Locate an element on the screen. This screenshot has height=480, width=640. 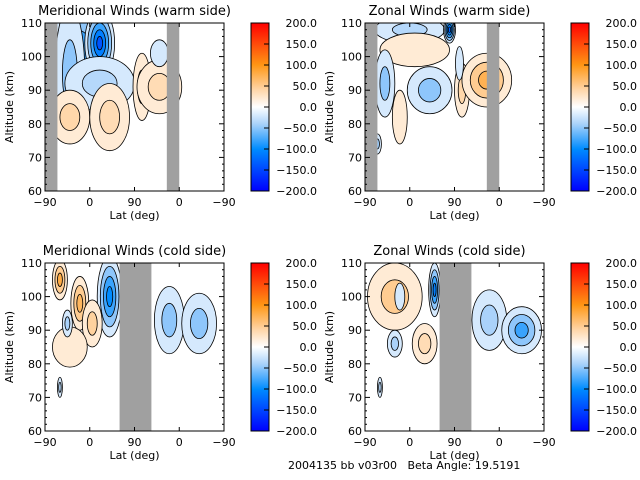
run-id: 2004135 bb v03r00 is located at coordinates (342, 465).